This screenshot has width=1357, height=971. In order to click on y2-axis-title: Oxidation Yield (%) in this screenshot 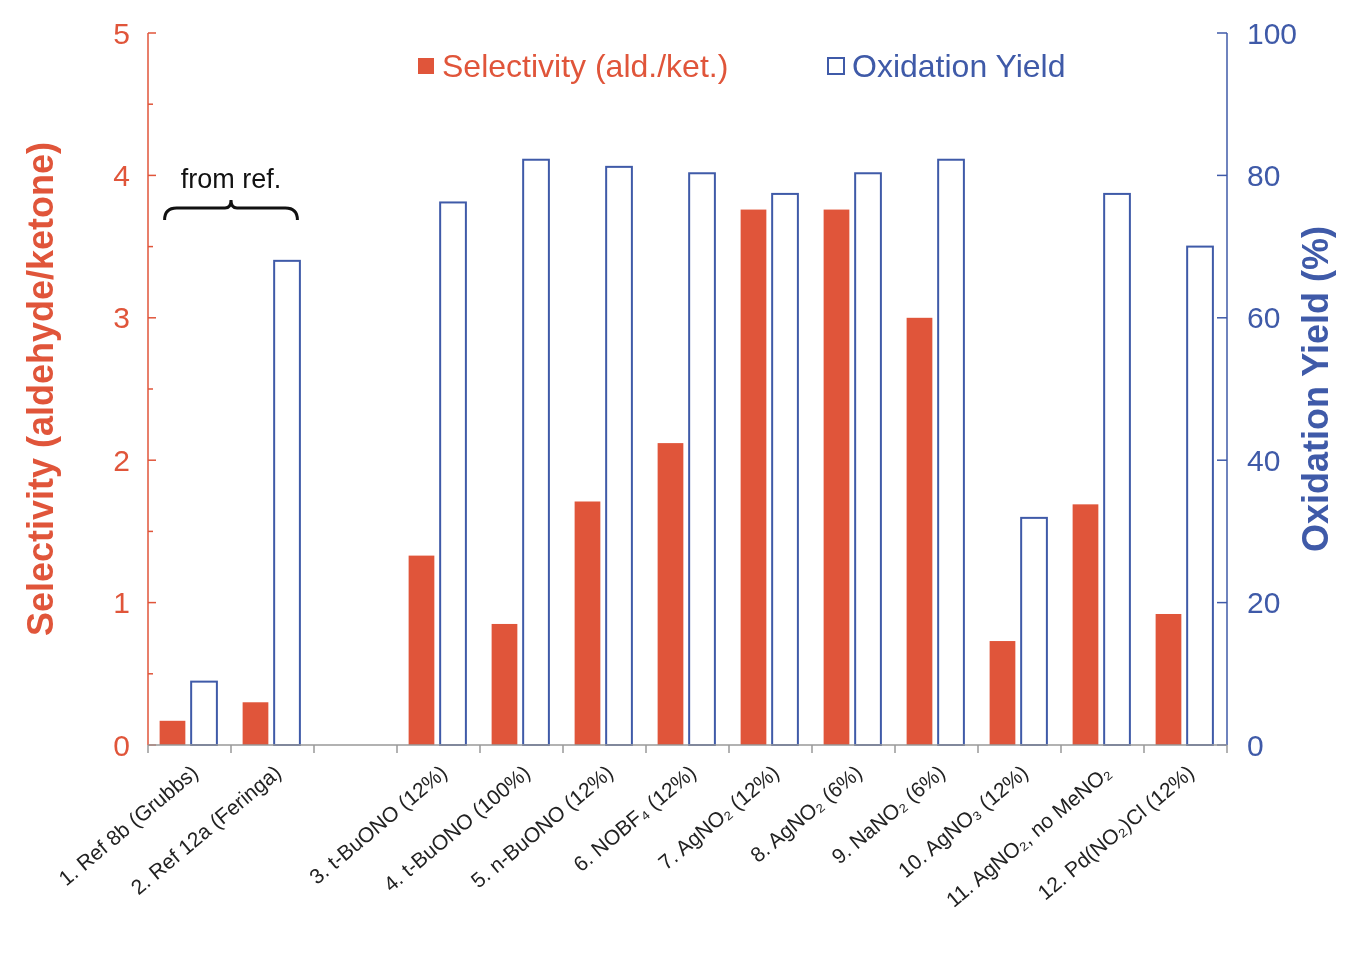, I will do `click(1315, 389)`.